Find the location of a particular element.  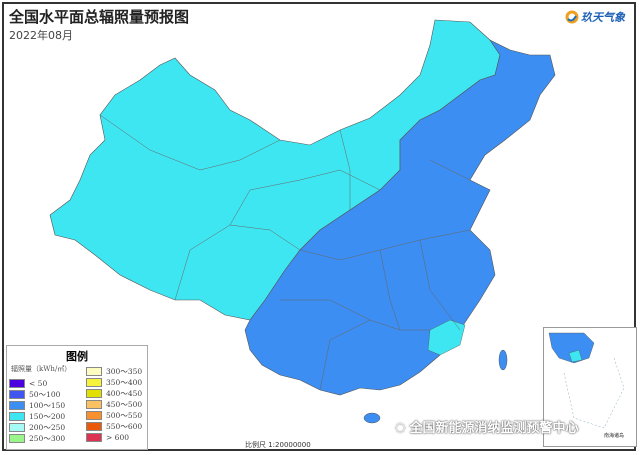

legend-column-1: < 50 50～100 100～150 150～200 200～250 250～300 is located at coordinates (37, 410).